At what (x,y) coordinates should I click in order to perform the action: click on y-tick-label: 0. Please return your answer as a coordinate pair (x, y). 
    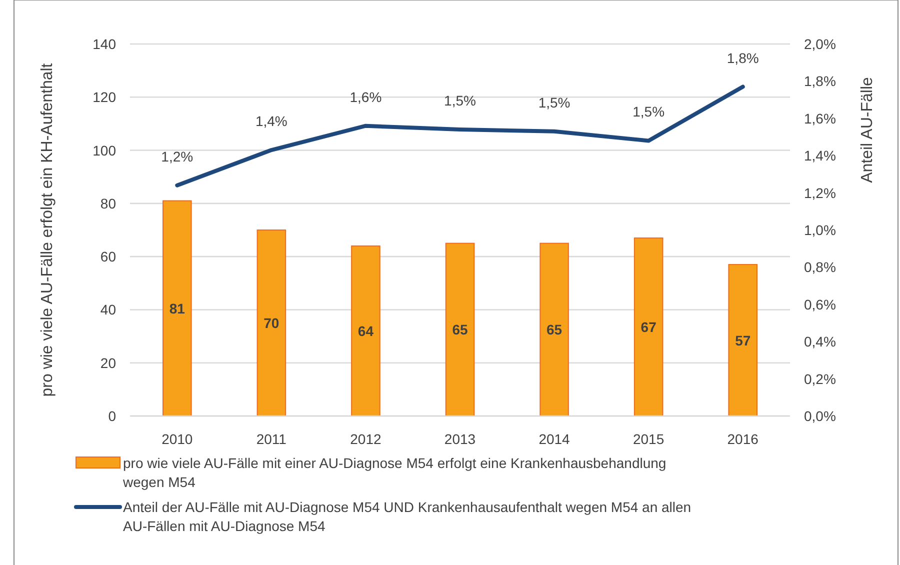
    Looking at the image, I should click on (112, 416).